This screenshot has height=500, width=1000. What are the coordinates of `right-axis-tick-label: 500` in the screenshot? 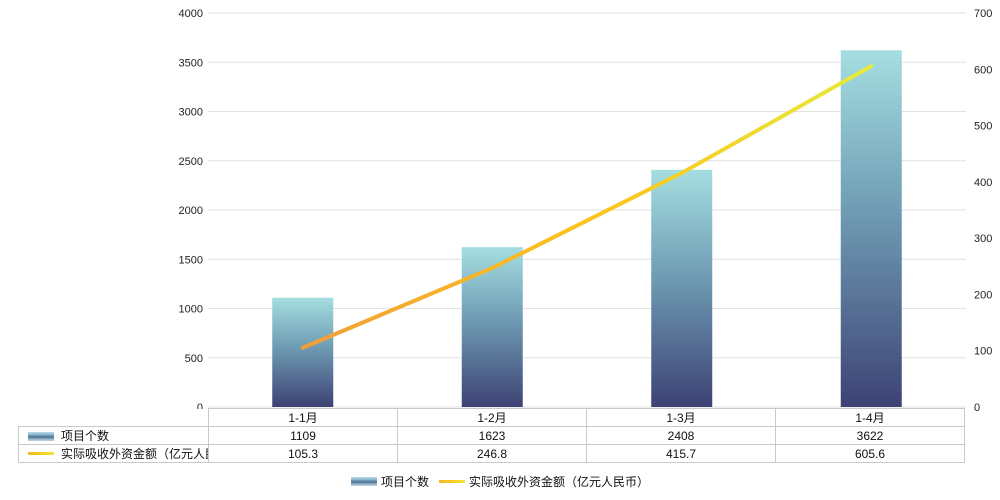 It's located at (983, 127).